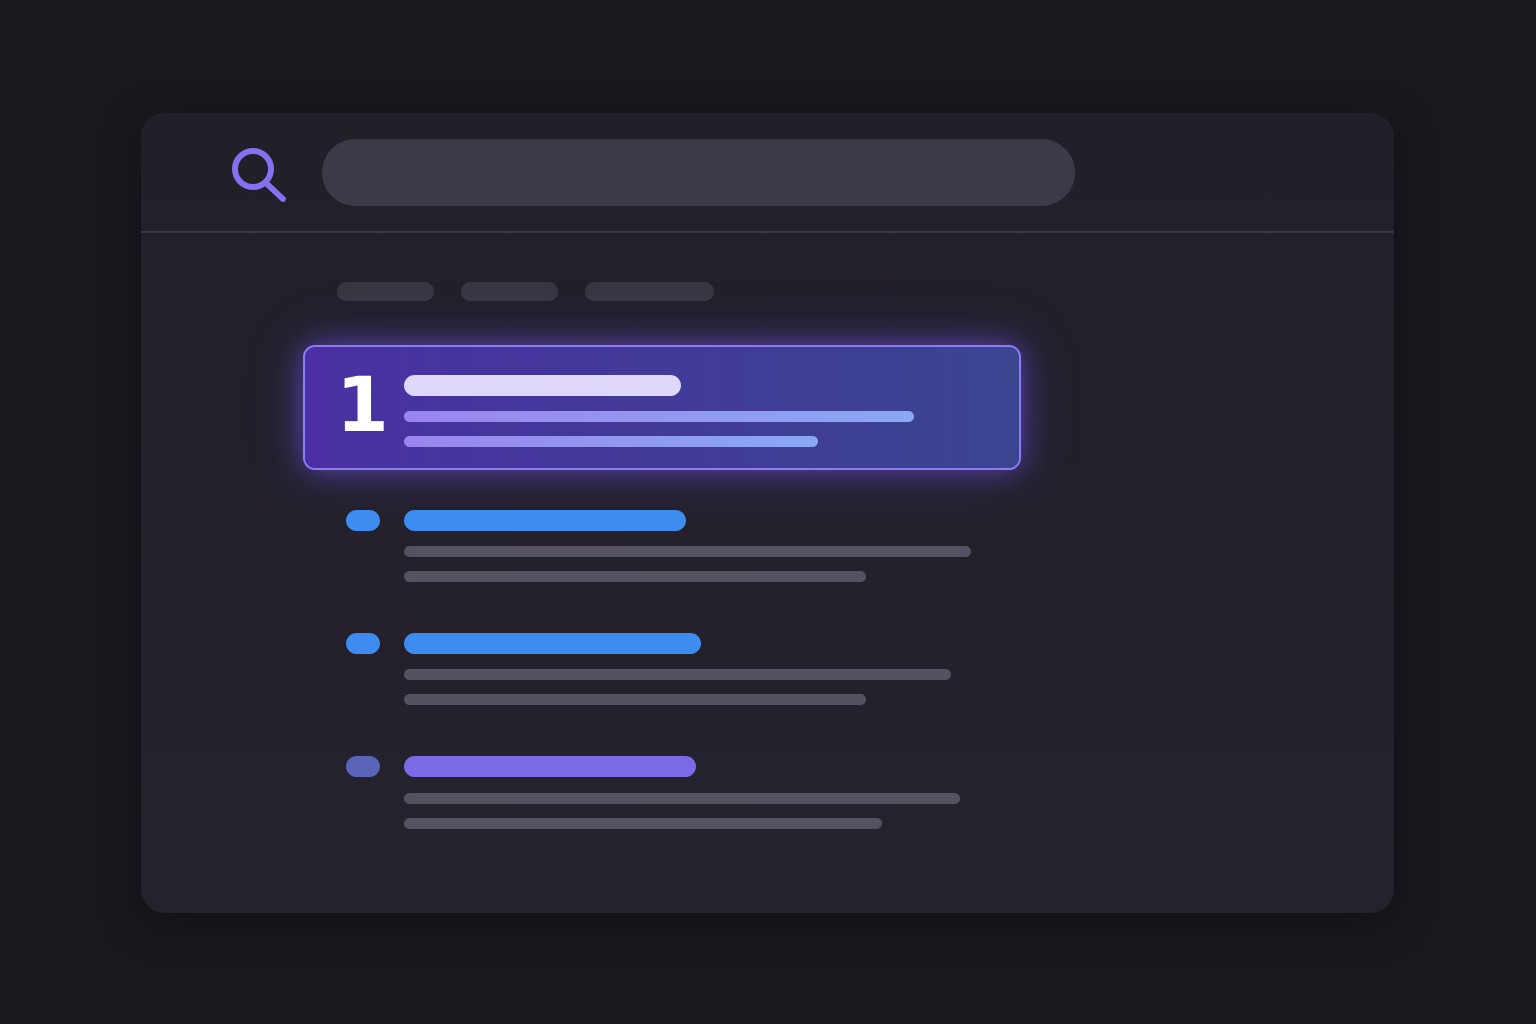 The height and width of the screenshot is (1024, 1536). Describe the element at coordinates (542, 385) in the screenshot. I see `top-result-title` at that location.